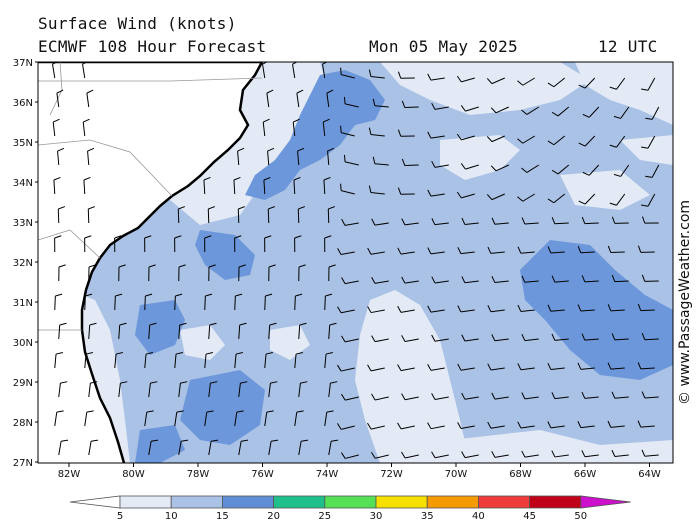  I want to click on lon-label: 80W, so click(133, 474).